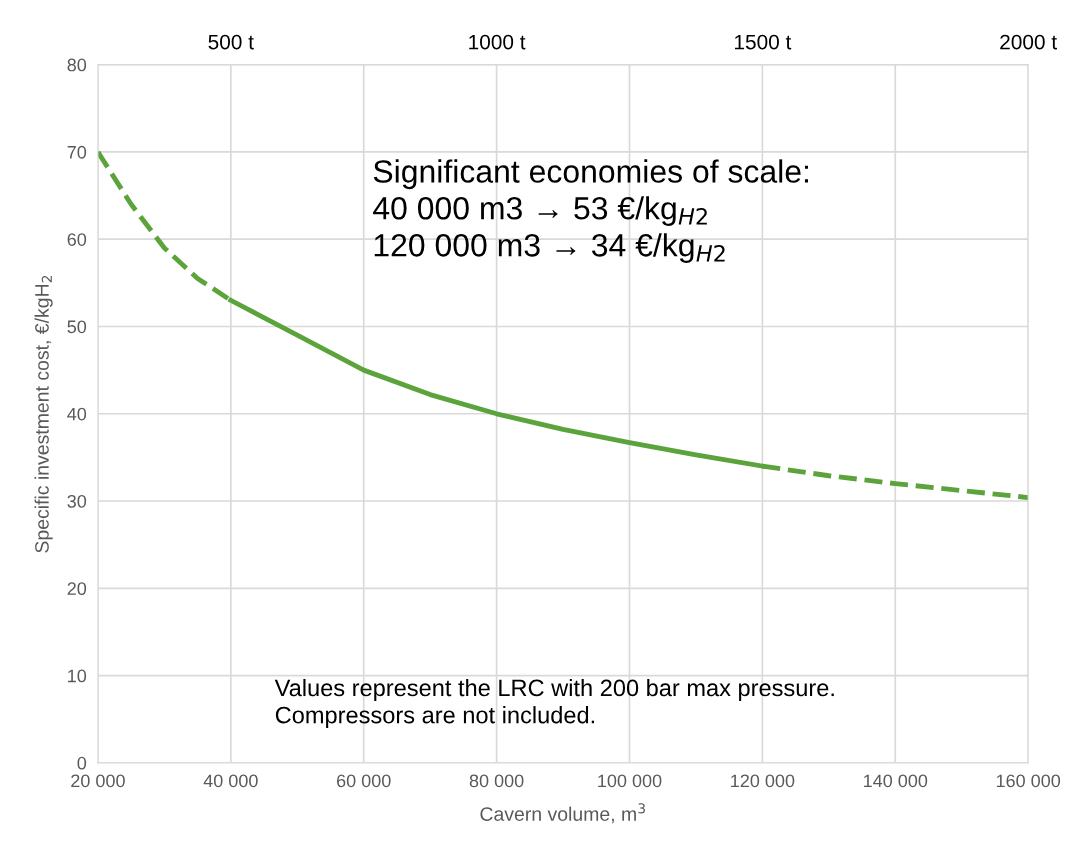 The image size is (1088, 862). What do you see at coordinates (82, 763) in the screenshot?
I see `y-tick-label: 0` at bounding box center [82, 763].